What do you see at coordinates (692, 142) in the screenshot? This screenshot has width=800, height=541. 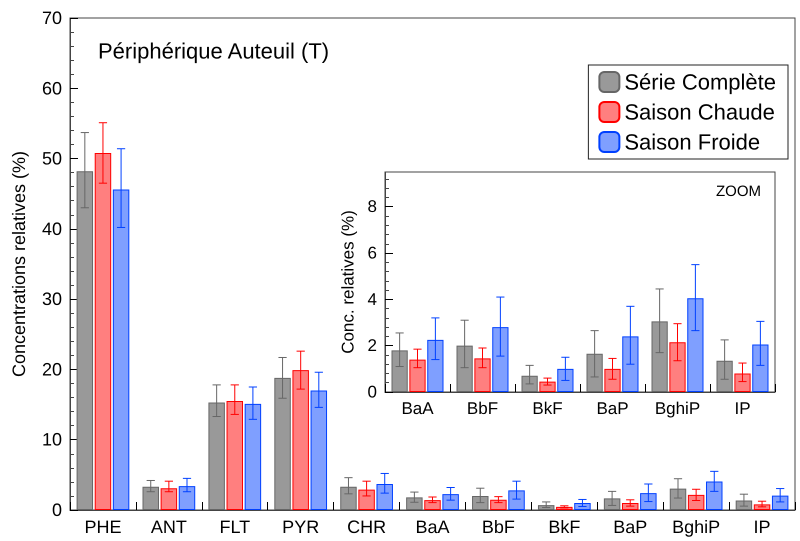 I see `legend-label: Saison Froide` at bounding box center [692, 142].